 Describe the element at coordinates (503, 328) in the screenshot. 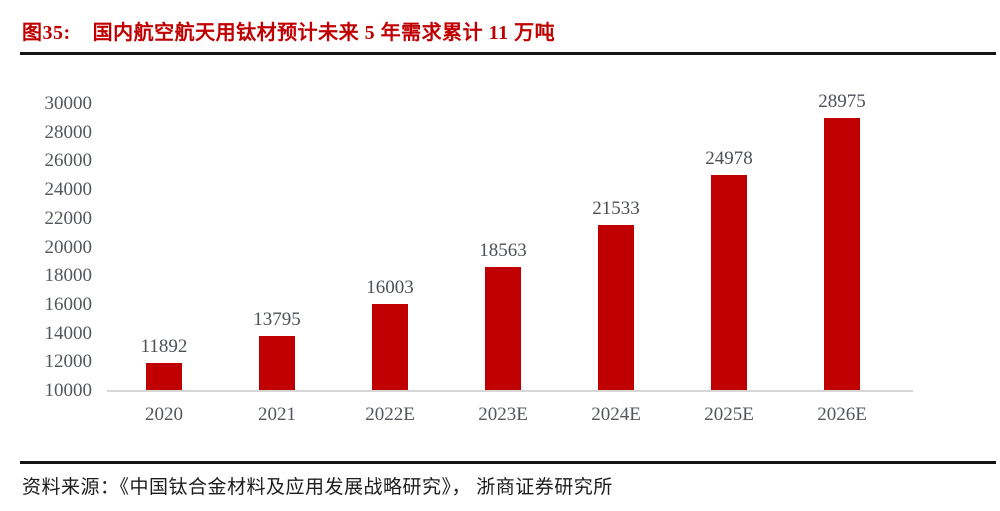

I see `bar-2023E` at that location.